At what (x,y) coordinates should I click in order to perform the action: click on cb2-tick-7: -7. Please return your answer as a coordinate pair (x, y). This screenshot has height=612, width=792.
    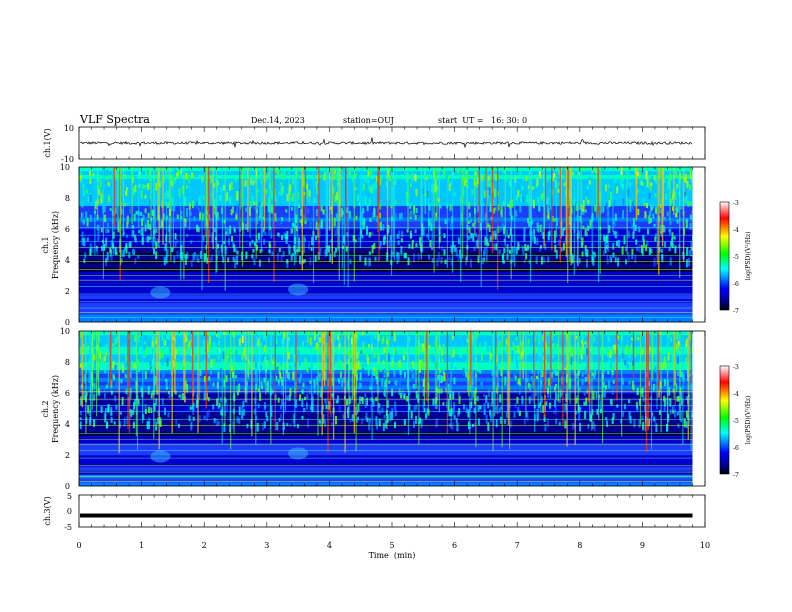
    Looking at the image, I should click on (736, 475).